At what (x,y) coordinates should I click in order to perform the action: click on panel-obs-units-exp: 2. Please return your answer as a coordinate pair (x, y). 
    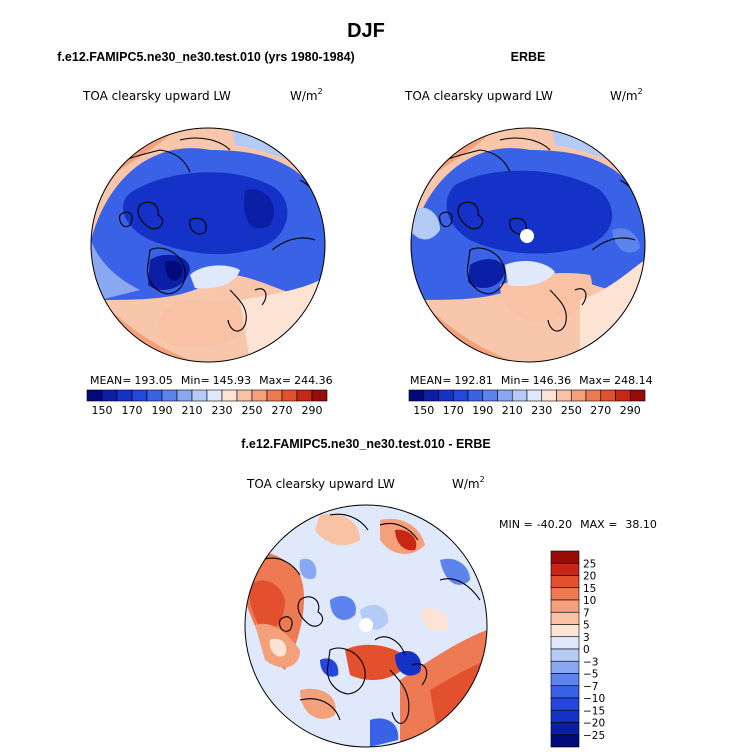
    Looking at the image, I should click on (640, 91).